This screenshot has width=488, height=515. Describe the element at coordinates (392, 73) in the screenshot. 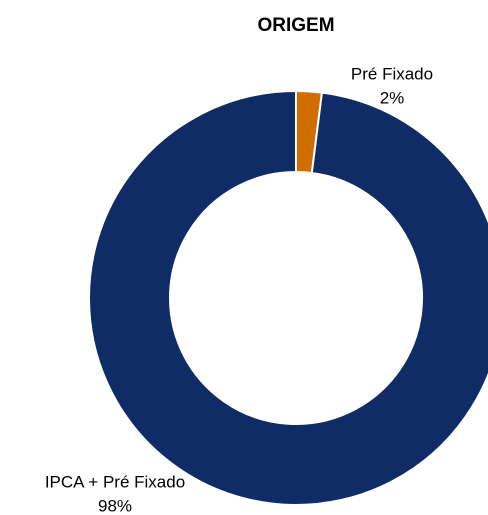

I see `slice-label: Pré Fixado` at that location.